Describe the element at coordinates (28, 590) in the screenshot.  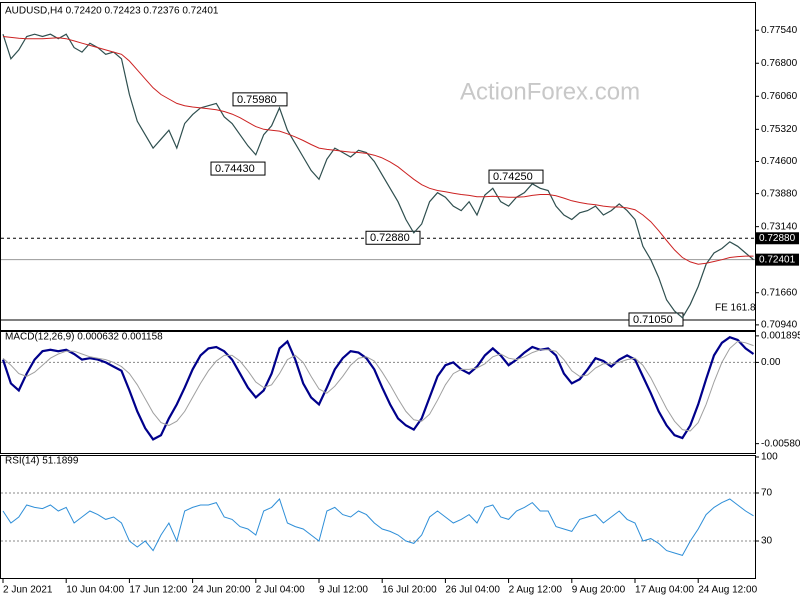
I see `x-tick-label: 2 Jun 2021` at that location.